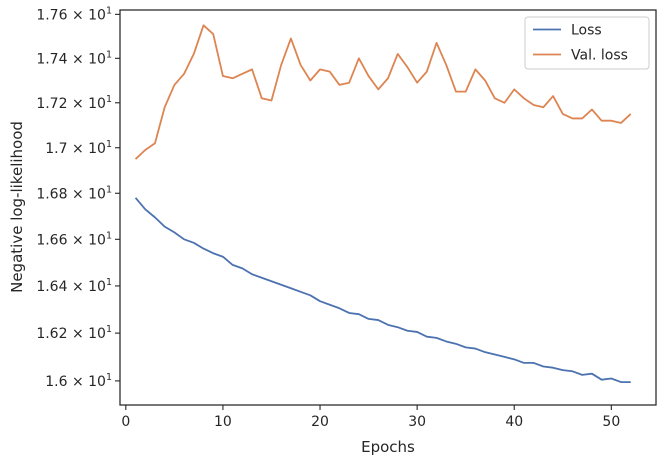 This screenshot has height=464, width=667. I want to click on legend-label-val-loss: Val. loss, so click(599, 56).